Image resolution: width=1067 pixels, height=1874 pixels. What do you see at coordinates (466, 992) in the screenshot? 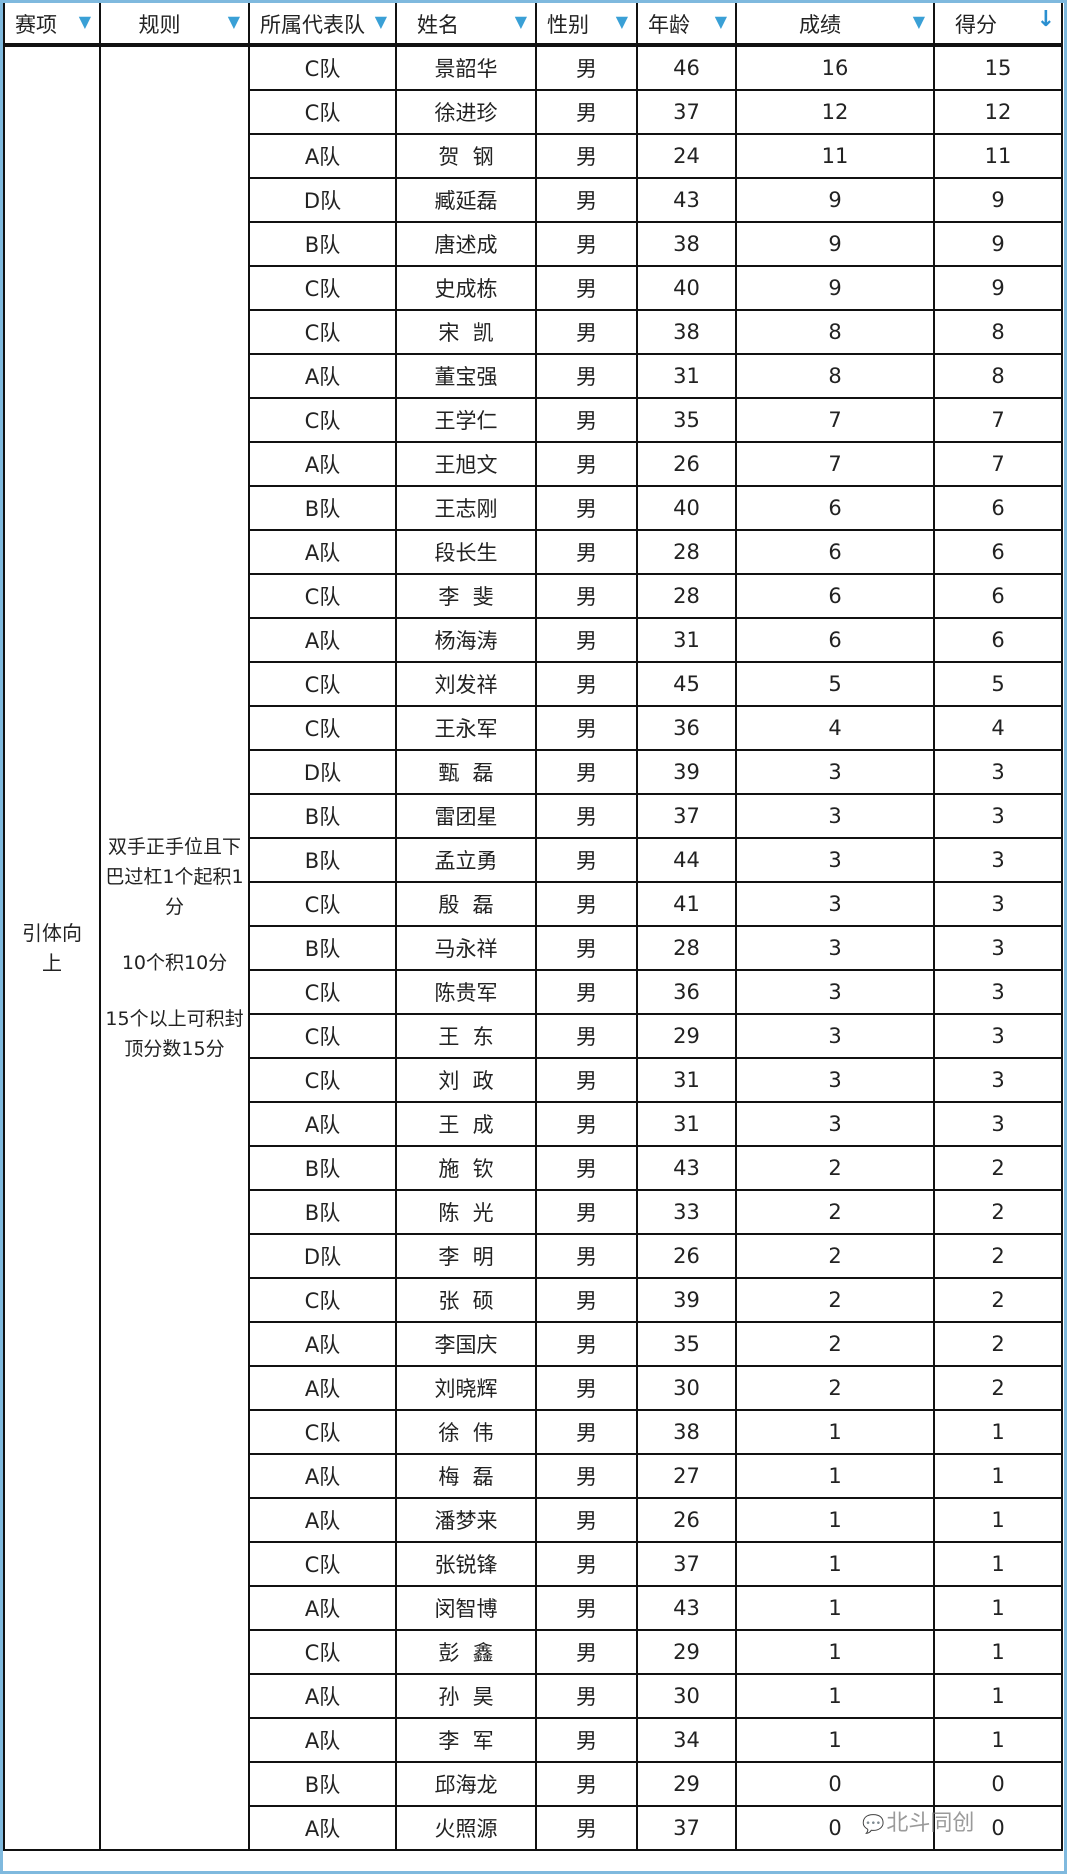
I see `cell-name: 陈贵军` at bounding box center [466, 992].